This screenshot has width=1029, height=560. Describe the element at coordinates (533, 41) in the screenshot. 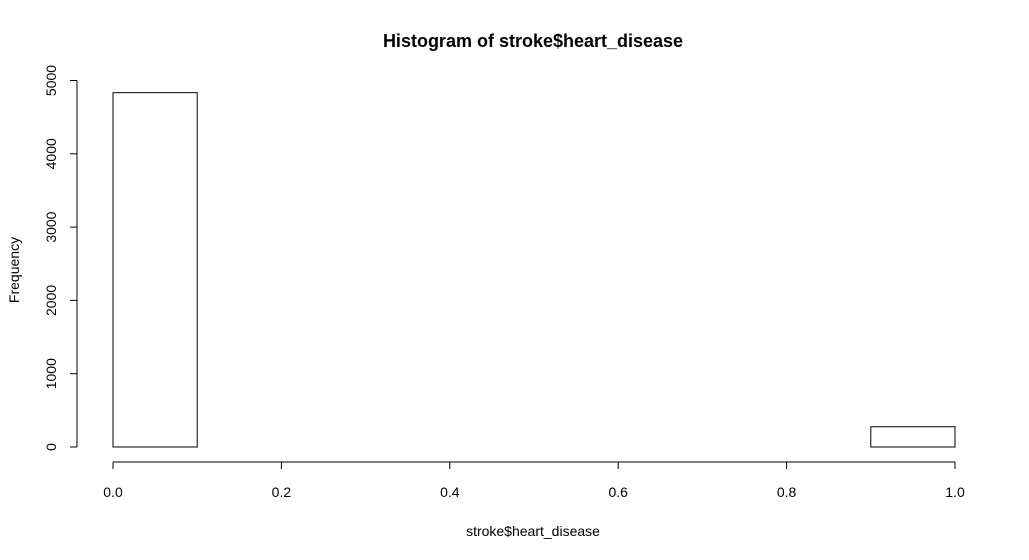

I see `chart-title: Histogram of stroke$heart_disease` at that location.